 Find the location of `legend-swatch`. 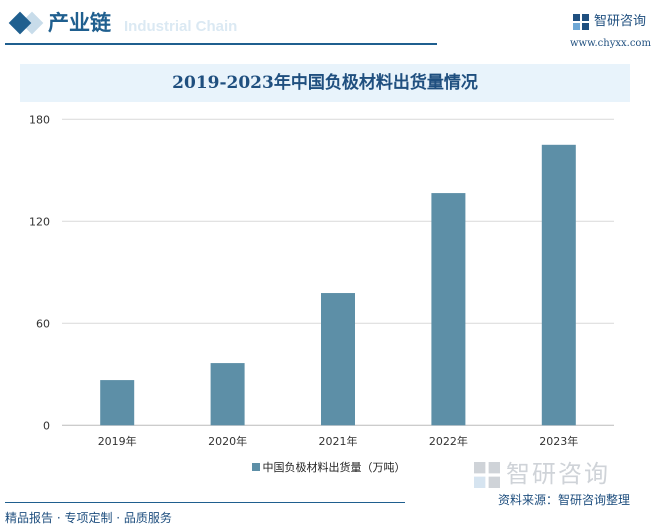

legend-swatch is located at coordinates (255, 467).